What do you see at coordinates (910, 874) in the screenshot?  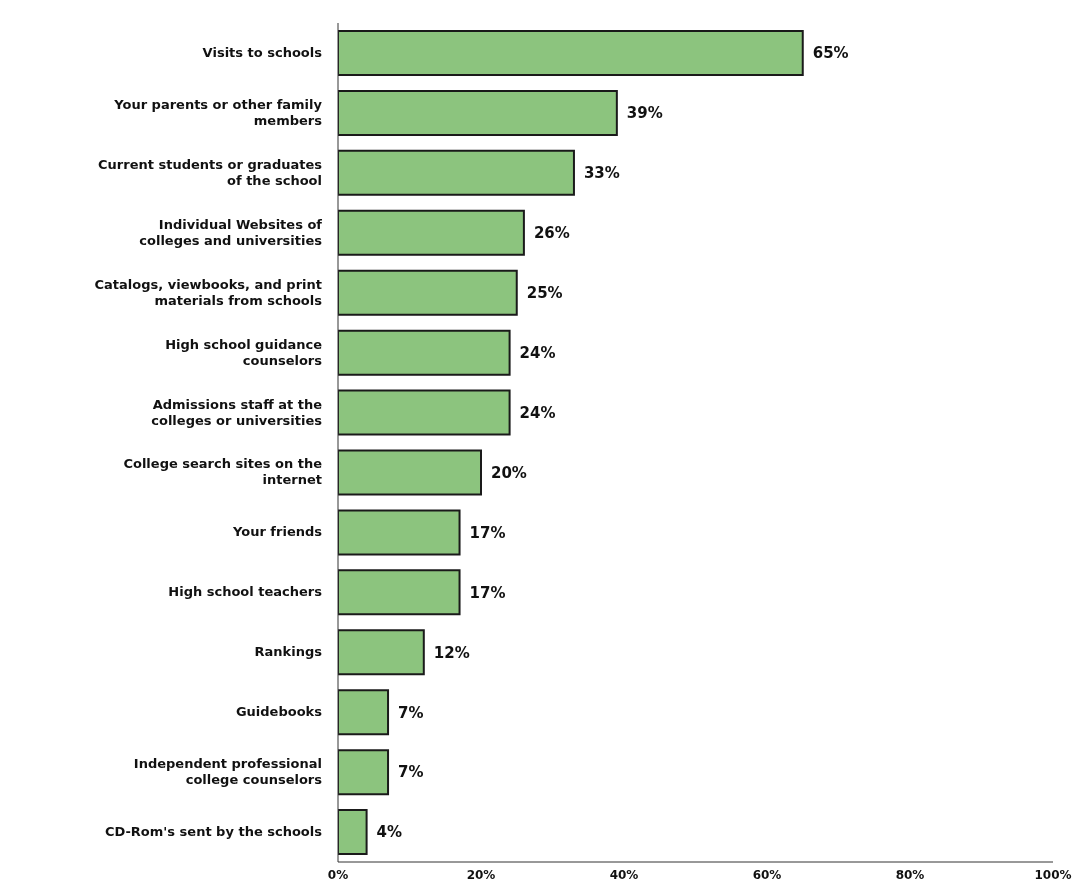 I see `x-tick-label: 80%` at bounding box center [910, 874].